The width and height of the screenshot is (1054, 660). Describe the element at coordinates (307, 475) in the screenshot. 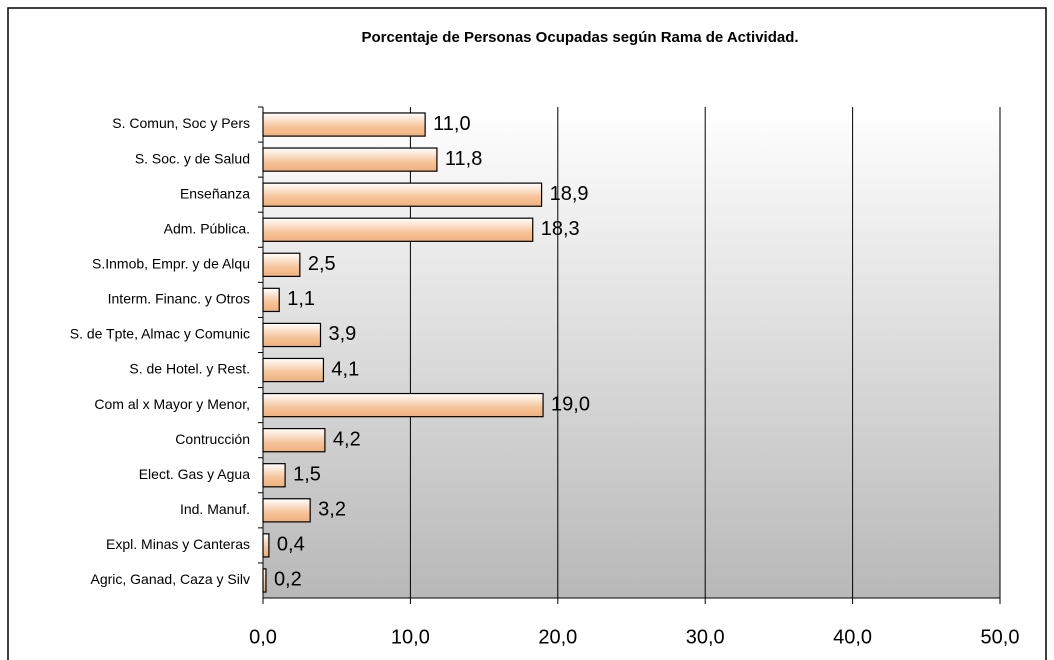

I see `value-label: 1,5` at that location.